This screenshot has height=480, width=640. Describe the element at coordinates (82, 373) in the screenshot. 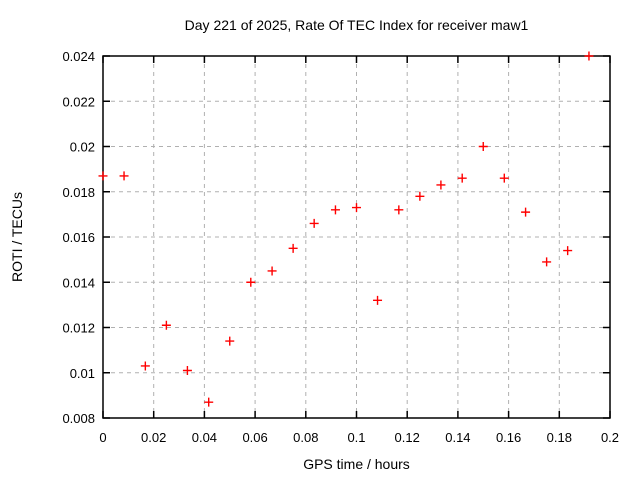

I see `y-tick-label: 0.01` at that location.